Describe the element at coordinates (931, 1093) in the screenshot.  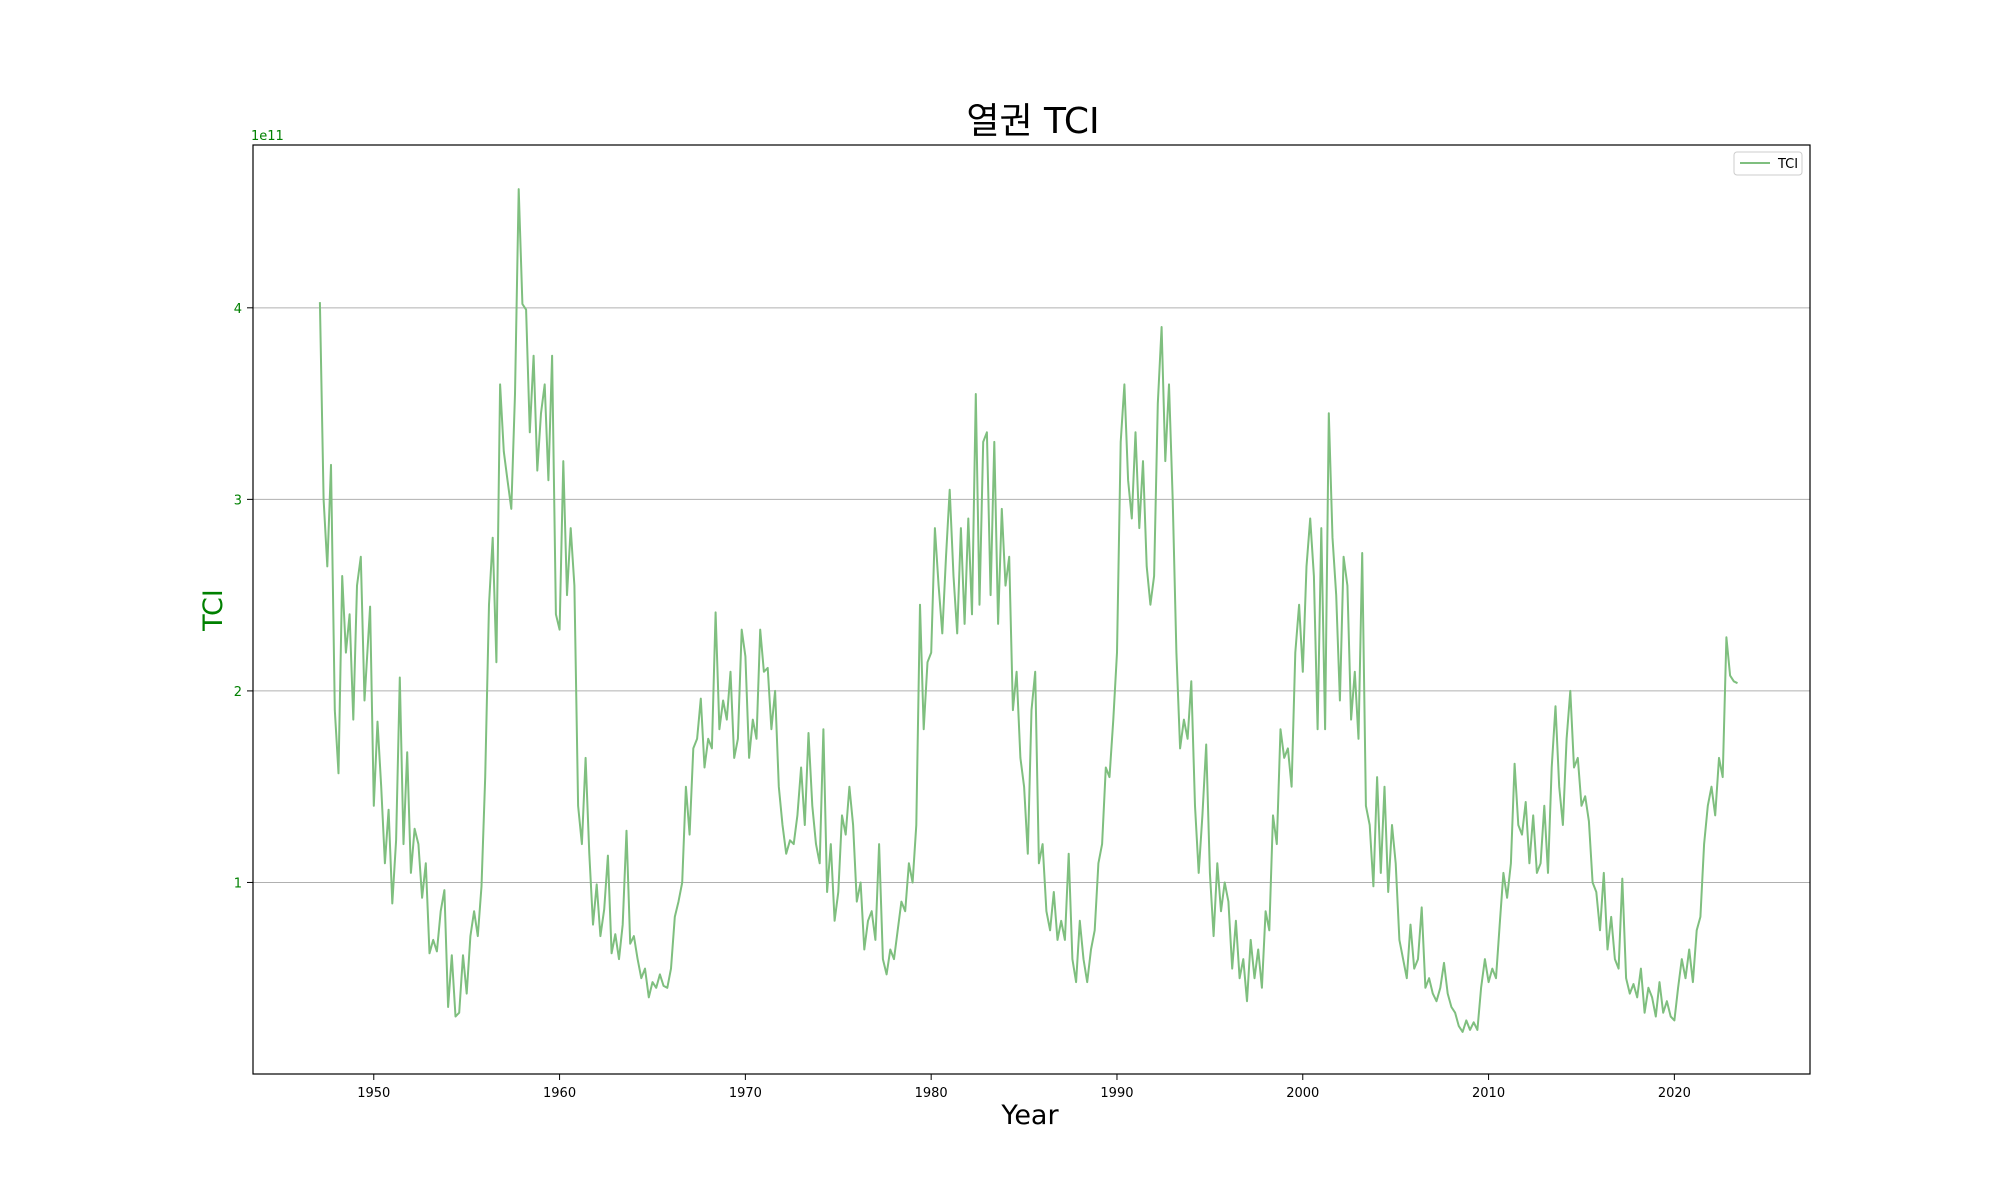
I see `x-tick-label: 1980` at that location.